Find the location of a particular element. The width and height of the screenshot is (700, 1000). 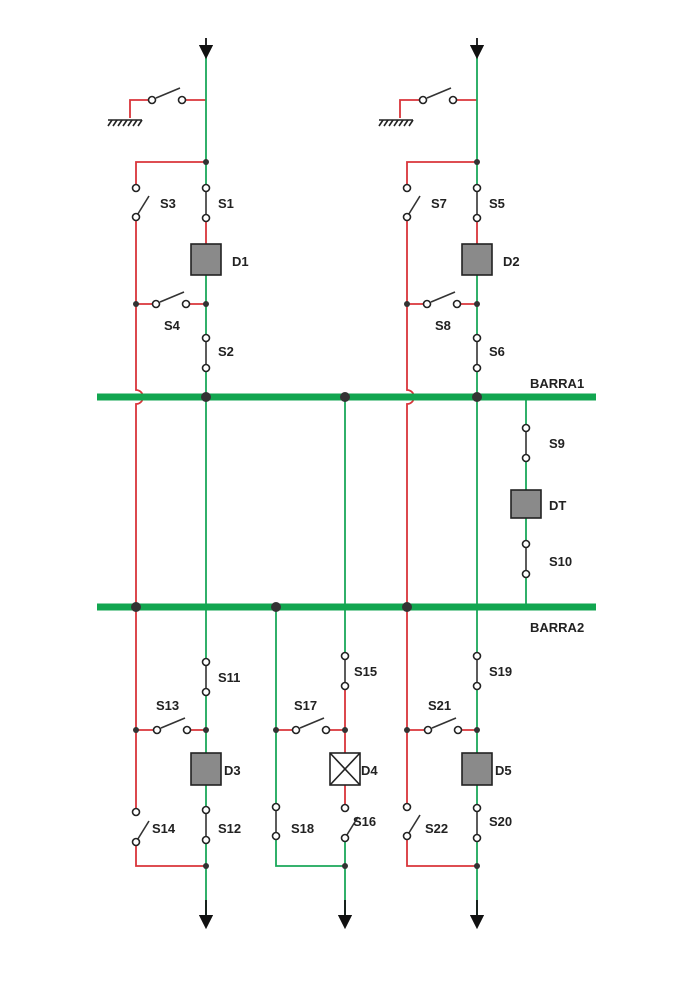

outgoing-arrows is located at coordinates (341, 915).